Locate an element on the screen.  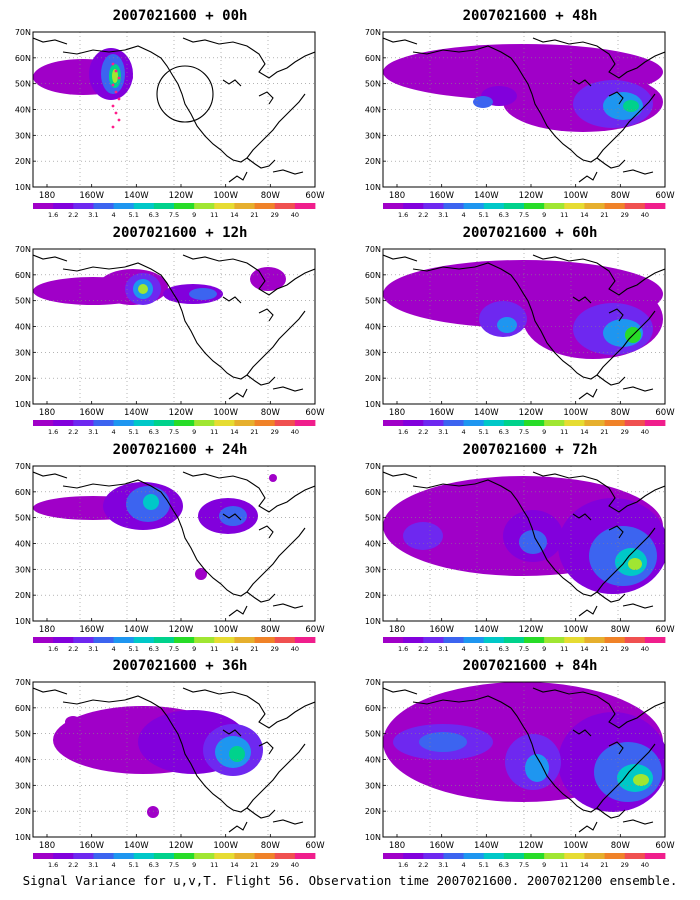
panel-title: 2007021600 + 00h is located at coordinates (180, 16).